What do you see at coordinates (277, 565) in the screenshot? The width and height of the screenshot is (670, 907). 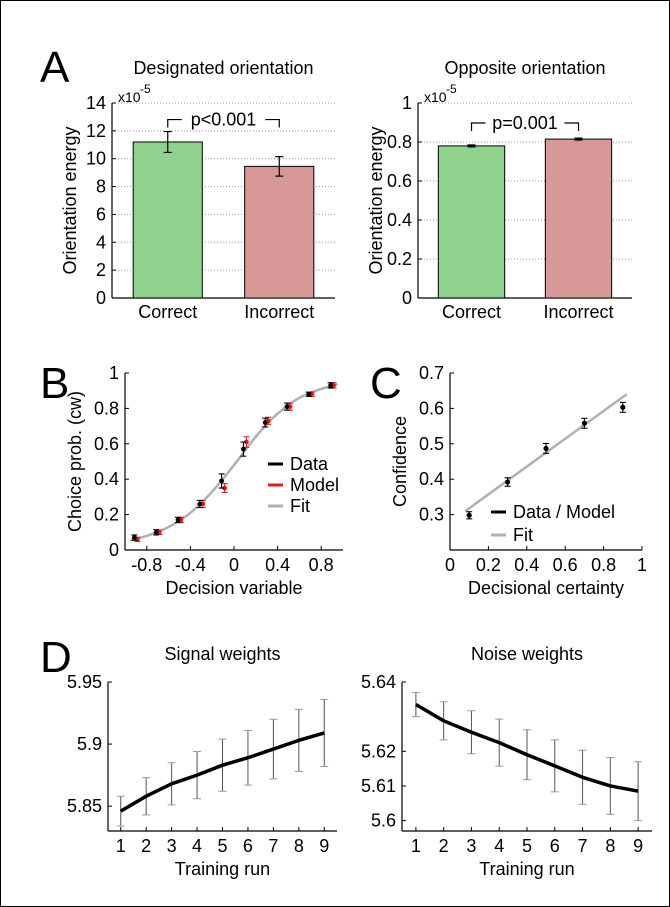 I see `b-x-tick-label: 0.4` at bounding box center [277, 565].